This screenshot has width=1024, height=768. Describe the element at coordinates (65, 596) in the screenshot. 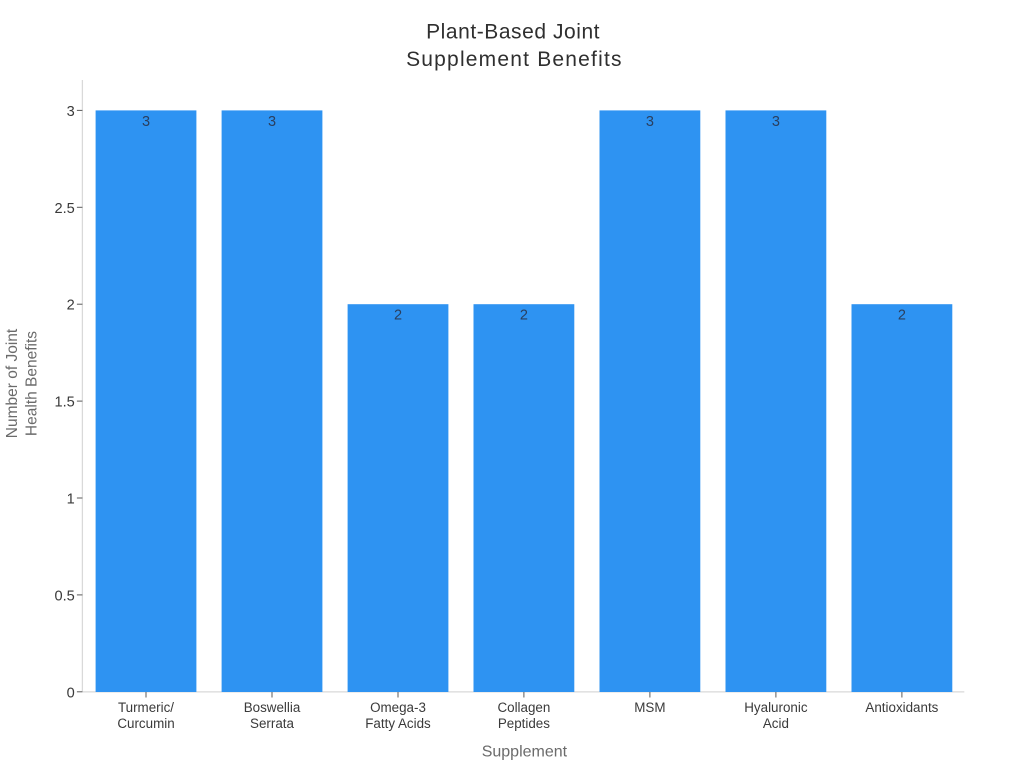

I see `svg-text: 0.5` at that location.